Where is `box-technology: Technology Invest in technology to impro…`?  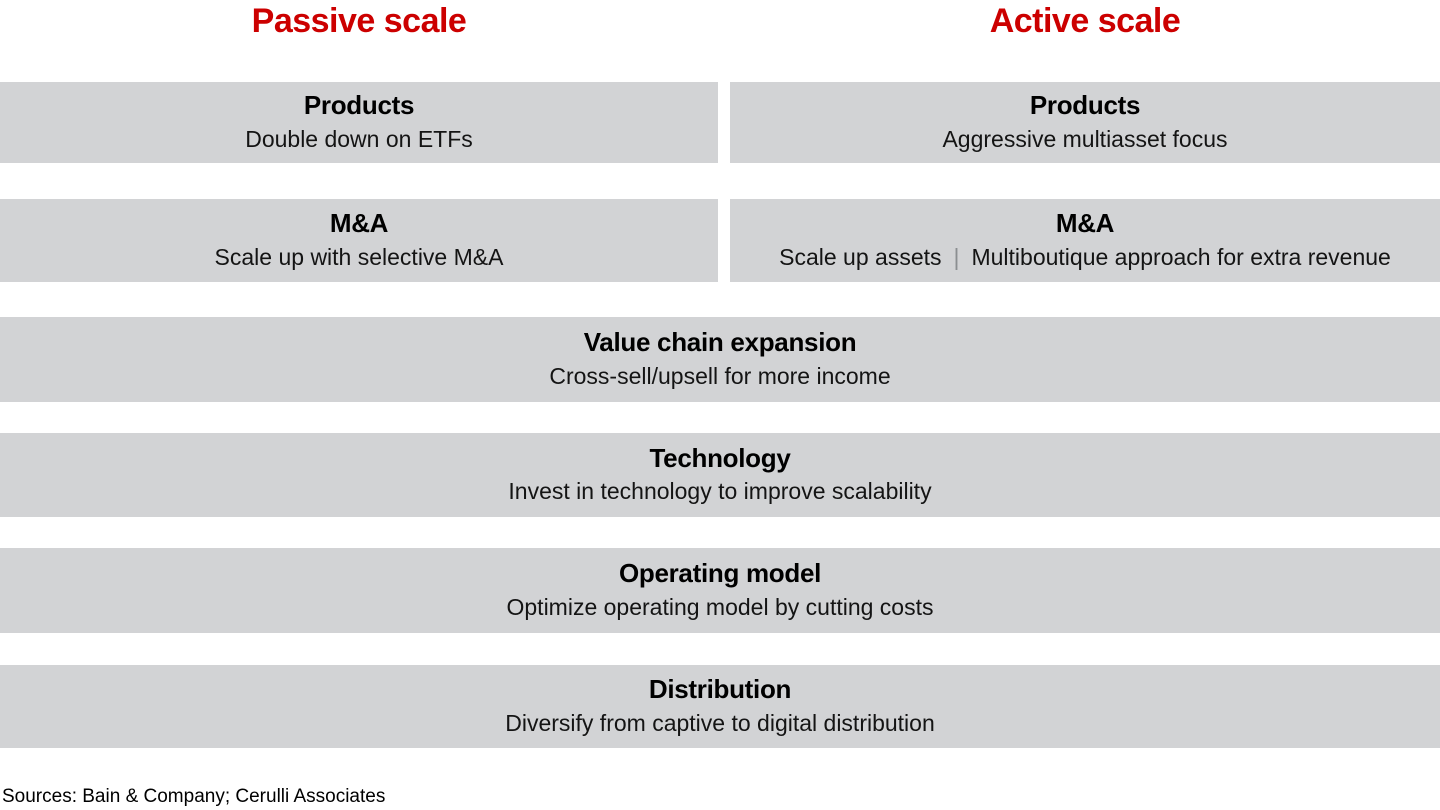
box-technology: Technology Invest in technology to impro… is located at coordinates (720, 475).